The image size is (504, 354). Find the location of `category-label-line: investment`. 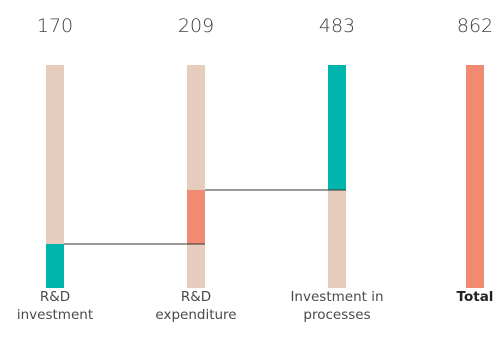

category-label-line: investment is located at coordinates (55, 315).